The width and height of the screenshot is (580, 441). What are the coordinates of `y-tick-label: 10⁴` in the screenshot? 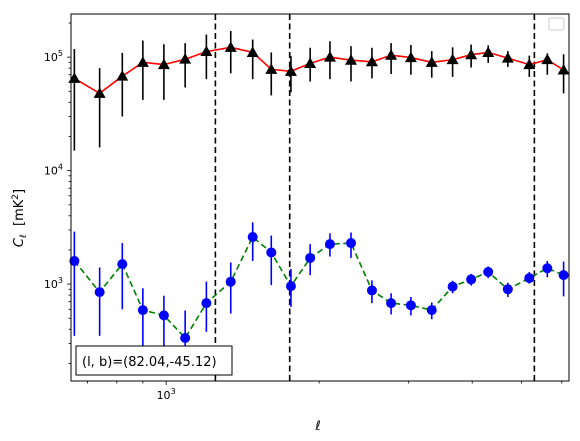 It's located at (53, 170).